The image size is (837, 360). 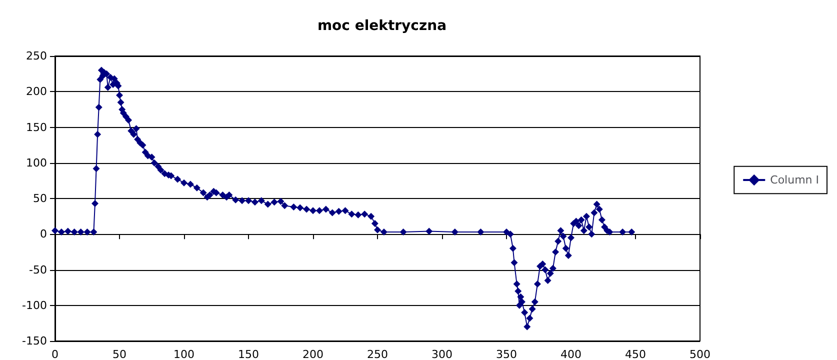 What do you see at coordinates (55, 354) in the screenshot?
I see `x-tick-label: 0` at bounding box center [55, 354].